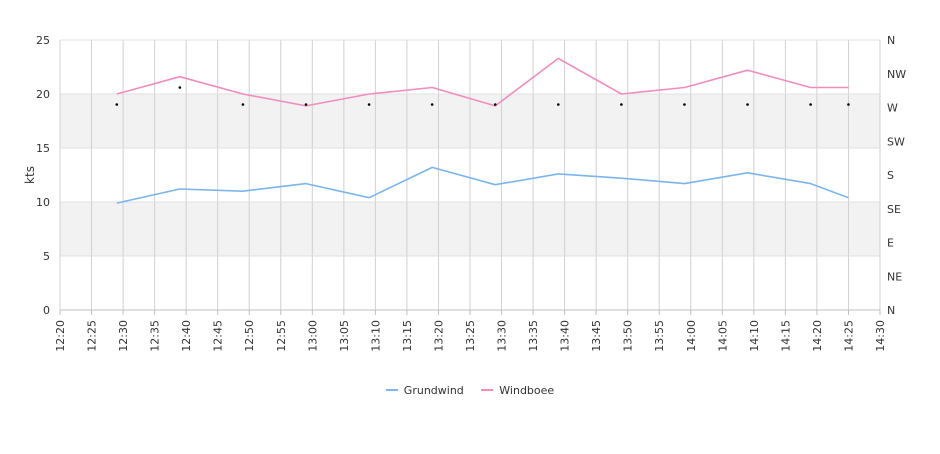 This screenshot has height=454, width=940. Describe the element at coordinates (46, 310) in the screenshot. I see `y-tick-label: 0` at that location.